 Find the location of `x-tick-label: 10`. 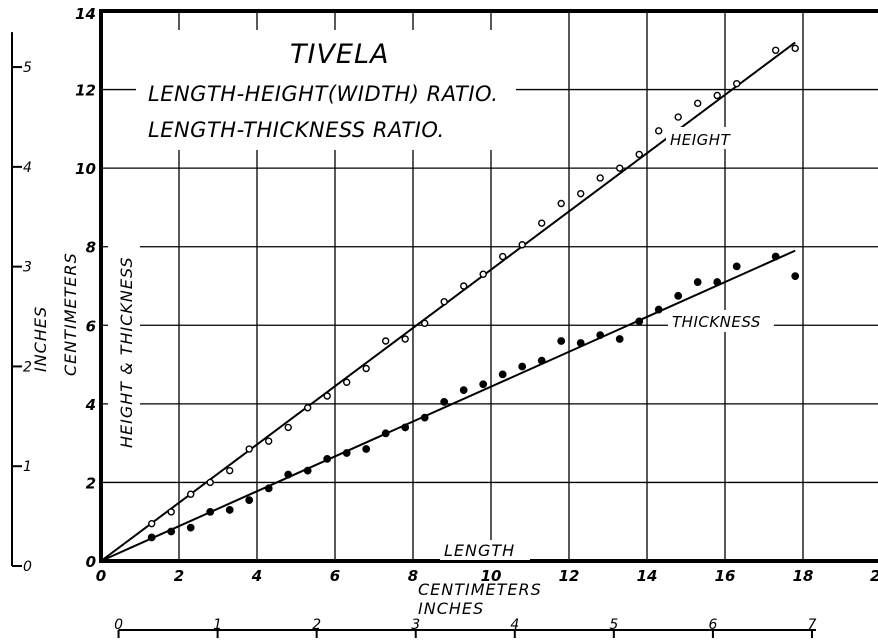

x-tick-label: 10 is located at coordinates (491, 576).